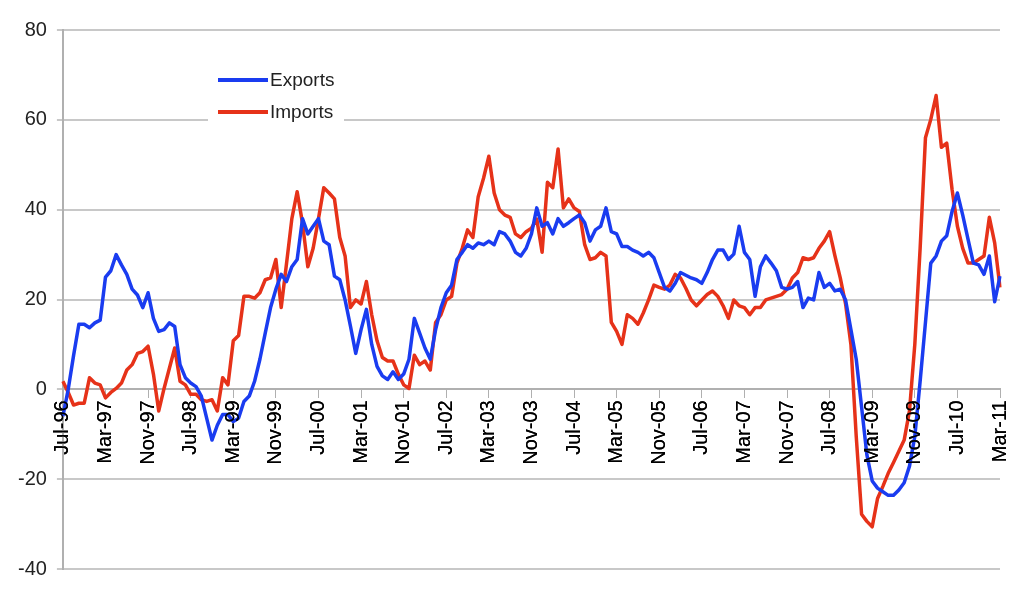 This screenshot has height=599, width=1035. Describe the element at coordinates (231, 432) in the screenshot. I see `x-tick-label: Mar-99` at that location.